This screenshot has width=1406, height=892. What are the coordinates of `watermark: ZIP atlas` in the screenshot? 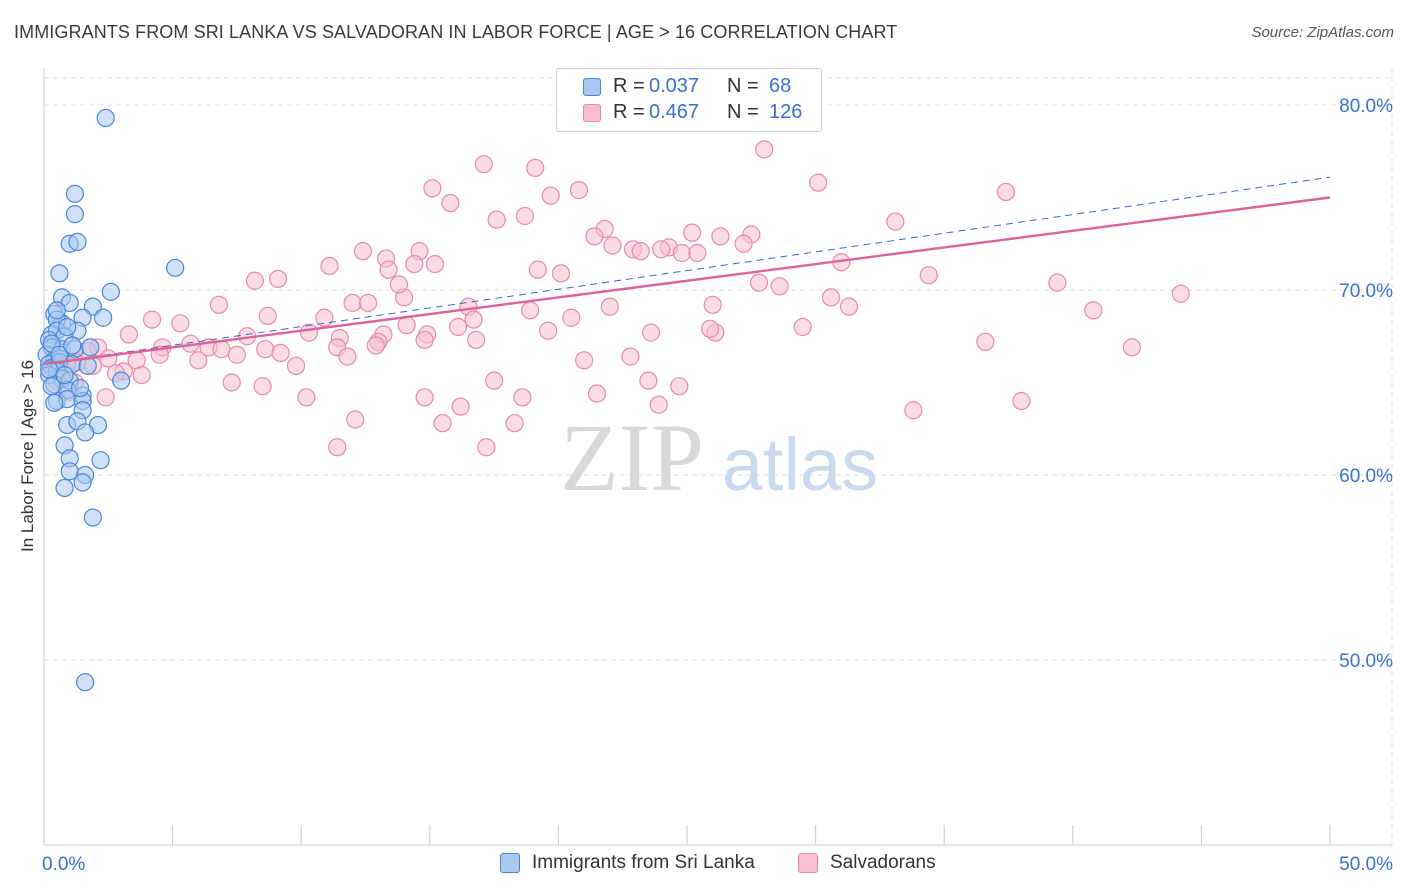 It's located at (719, 457).